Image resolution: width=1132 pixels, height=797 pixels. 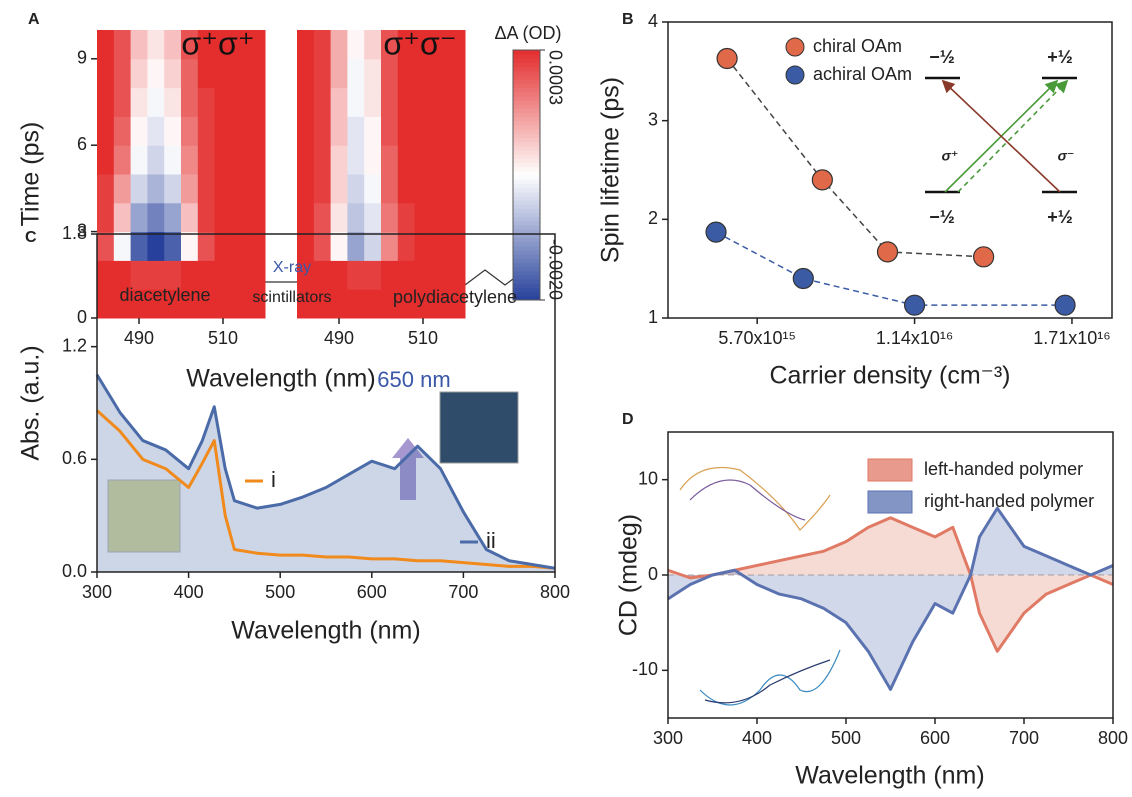 What do you see at coordinates (479, 427) in the screenshot?
I see `photo-polydiacetylene` at bounding box center [479, 427].